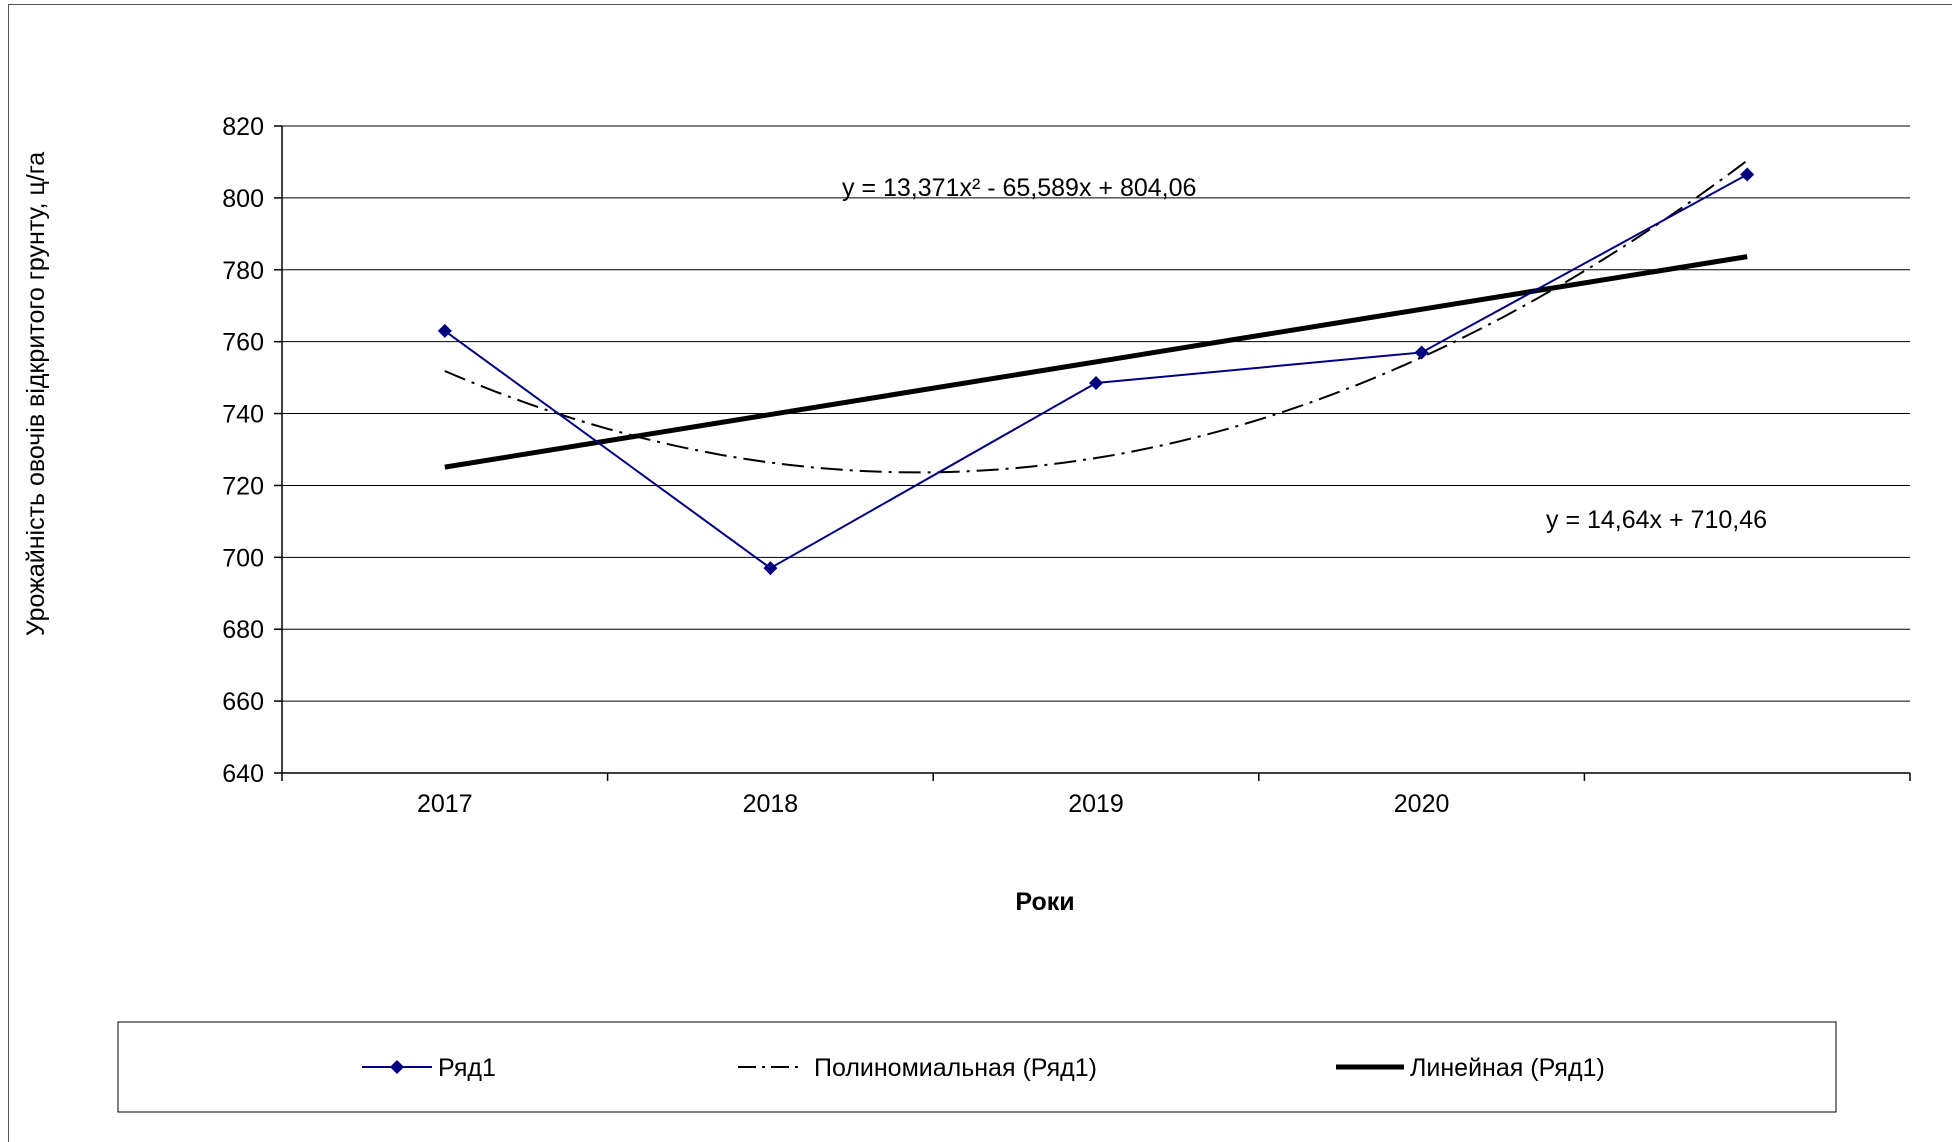 The width and height of the screenshot is (1952, 1142). Describe the element at coordinates (243, 630) in the screenshot. I see `y-tick-label: 680` at that location.